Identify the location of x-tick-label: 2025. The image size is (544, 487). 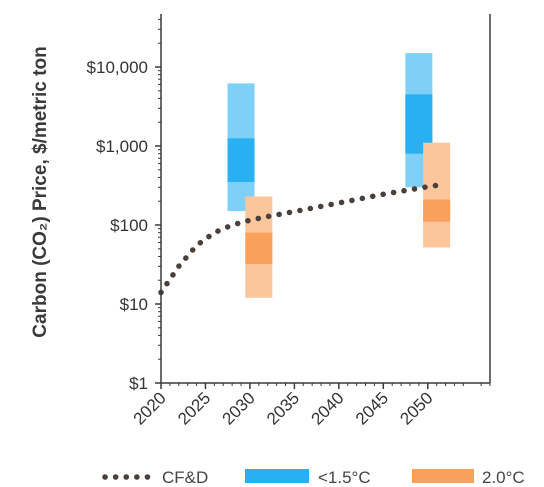
(194, 408).